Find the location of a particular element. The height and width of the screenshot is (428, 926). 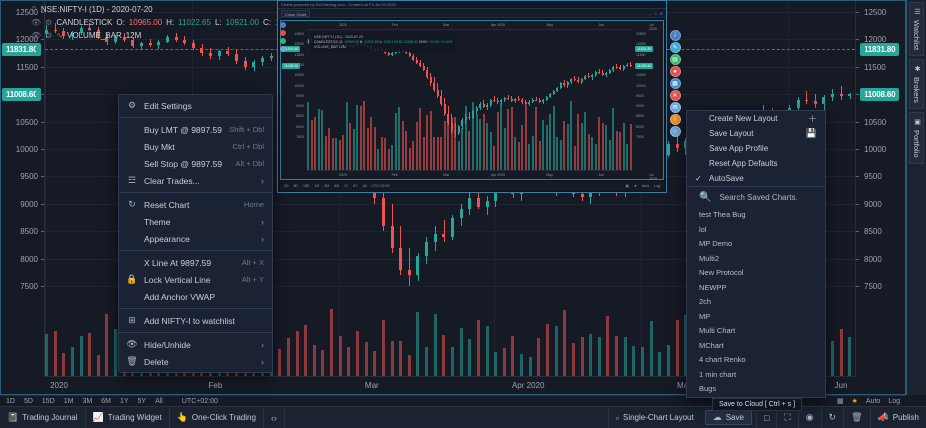

price-badge-left: 11831.80 is located at coordinates (22, 49).